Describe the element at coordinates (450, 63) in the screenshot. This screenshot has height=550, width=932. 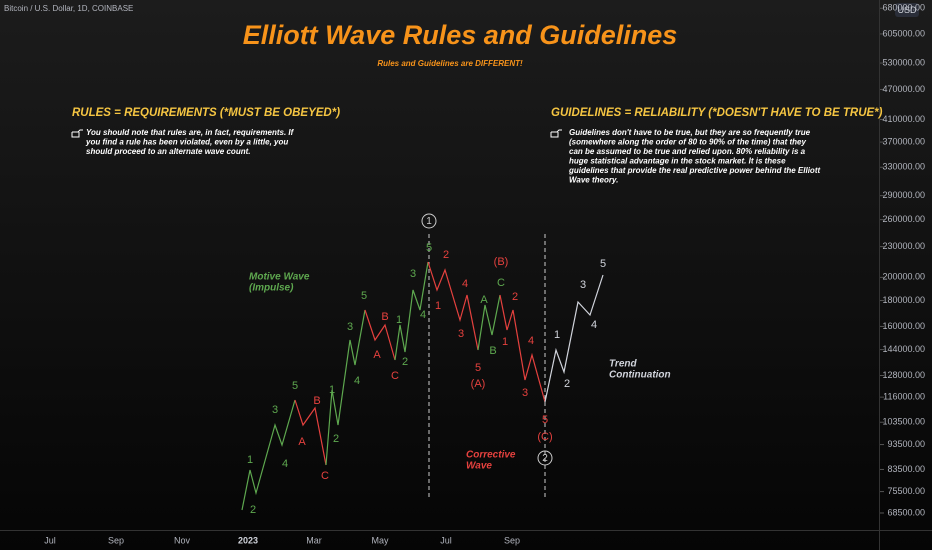
I see `subtitle: Rules and Guidelines are DIFFERENT!` at that location.